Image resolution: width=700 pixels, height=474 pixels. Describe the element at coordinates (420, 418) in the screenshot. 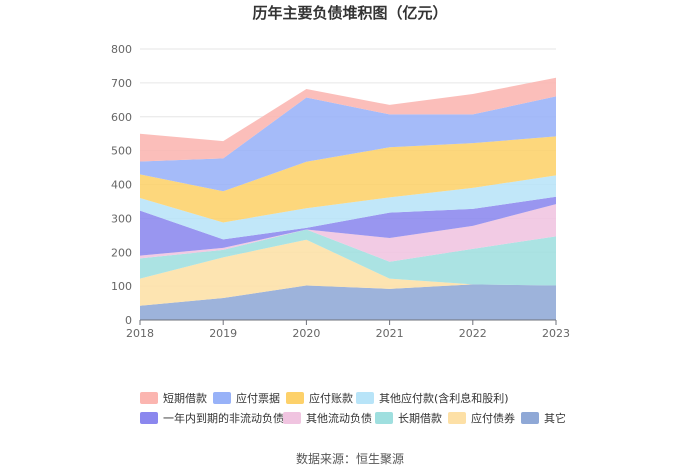

I see `legend-label: 长期借款` at that location.